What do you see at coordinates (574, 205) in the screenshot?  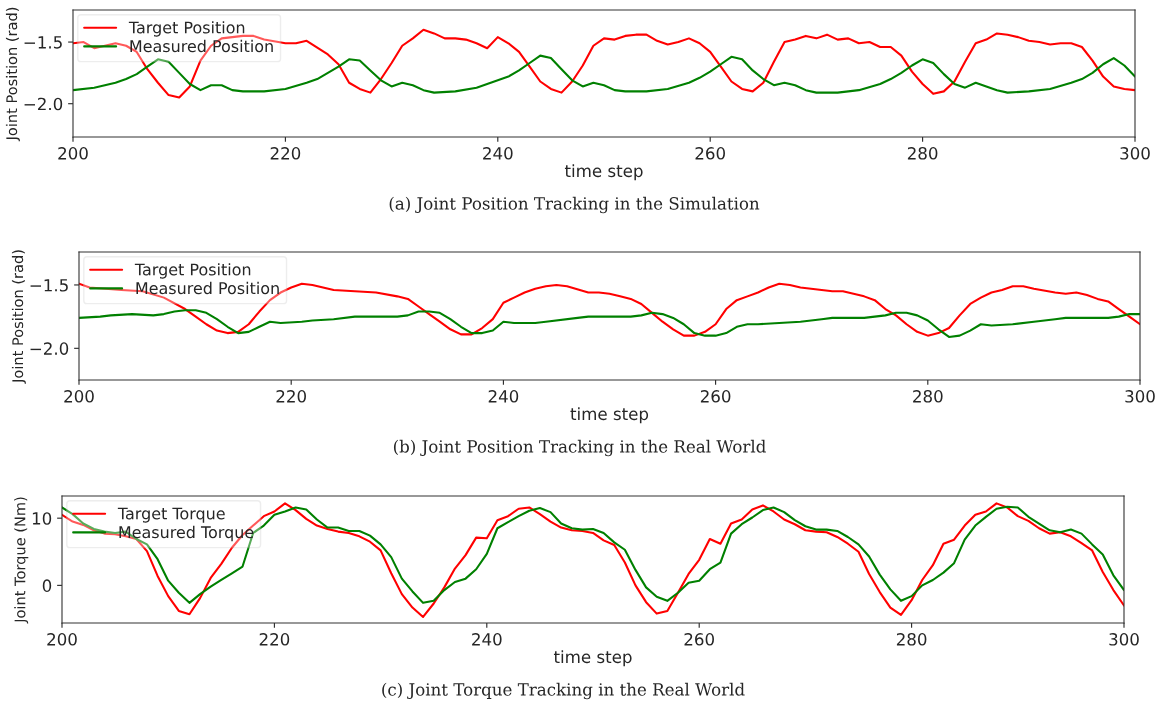 I see `text: (a) Joint Position Tracking in the Simulation` at bounding box center [574, 205].